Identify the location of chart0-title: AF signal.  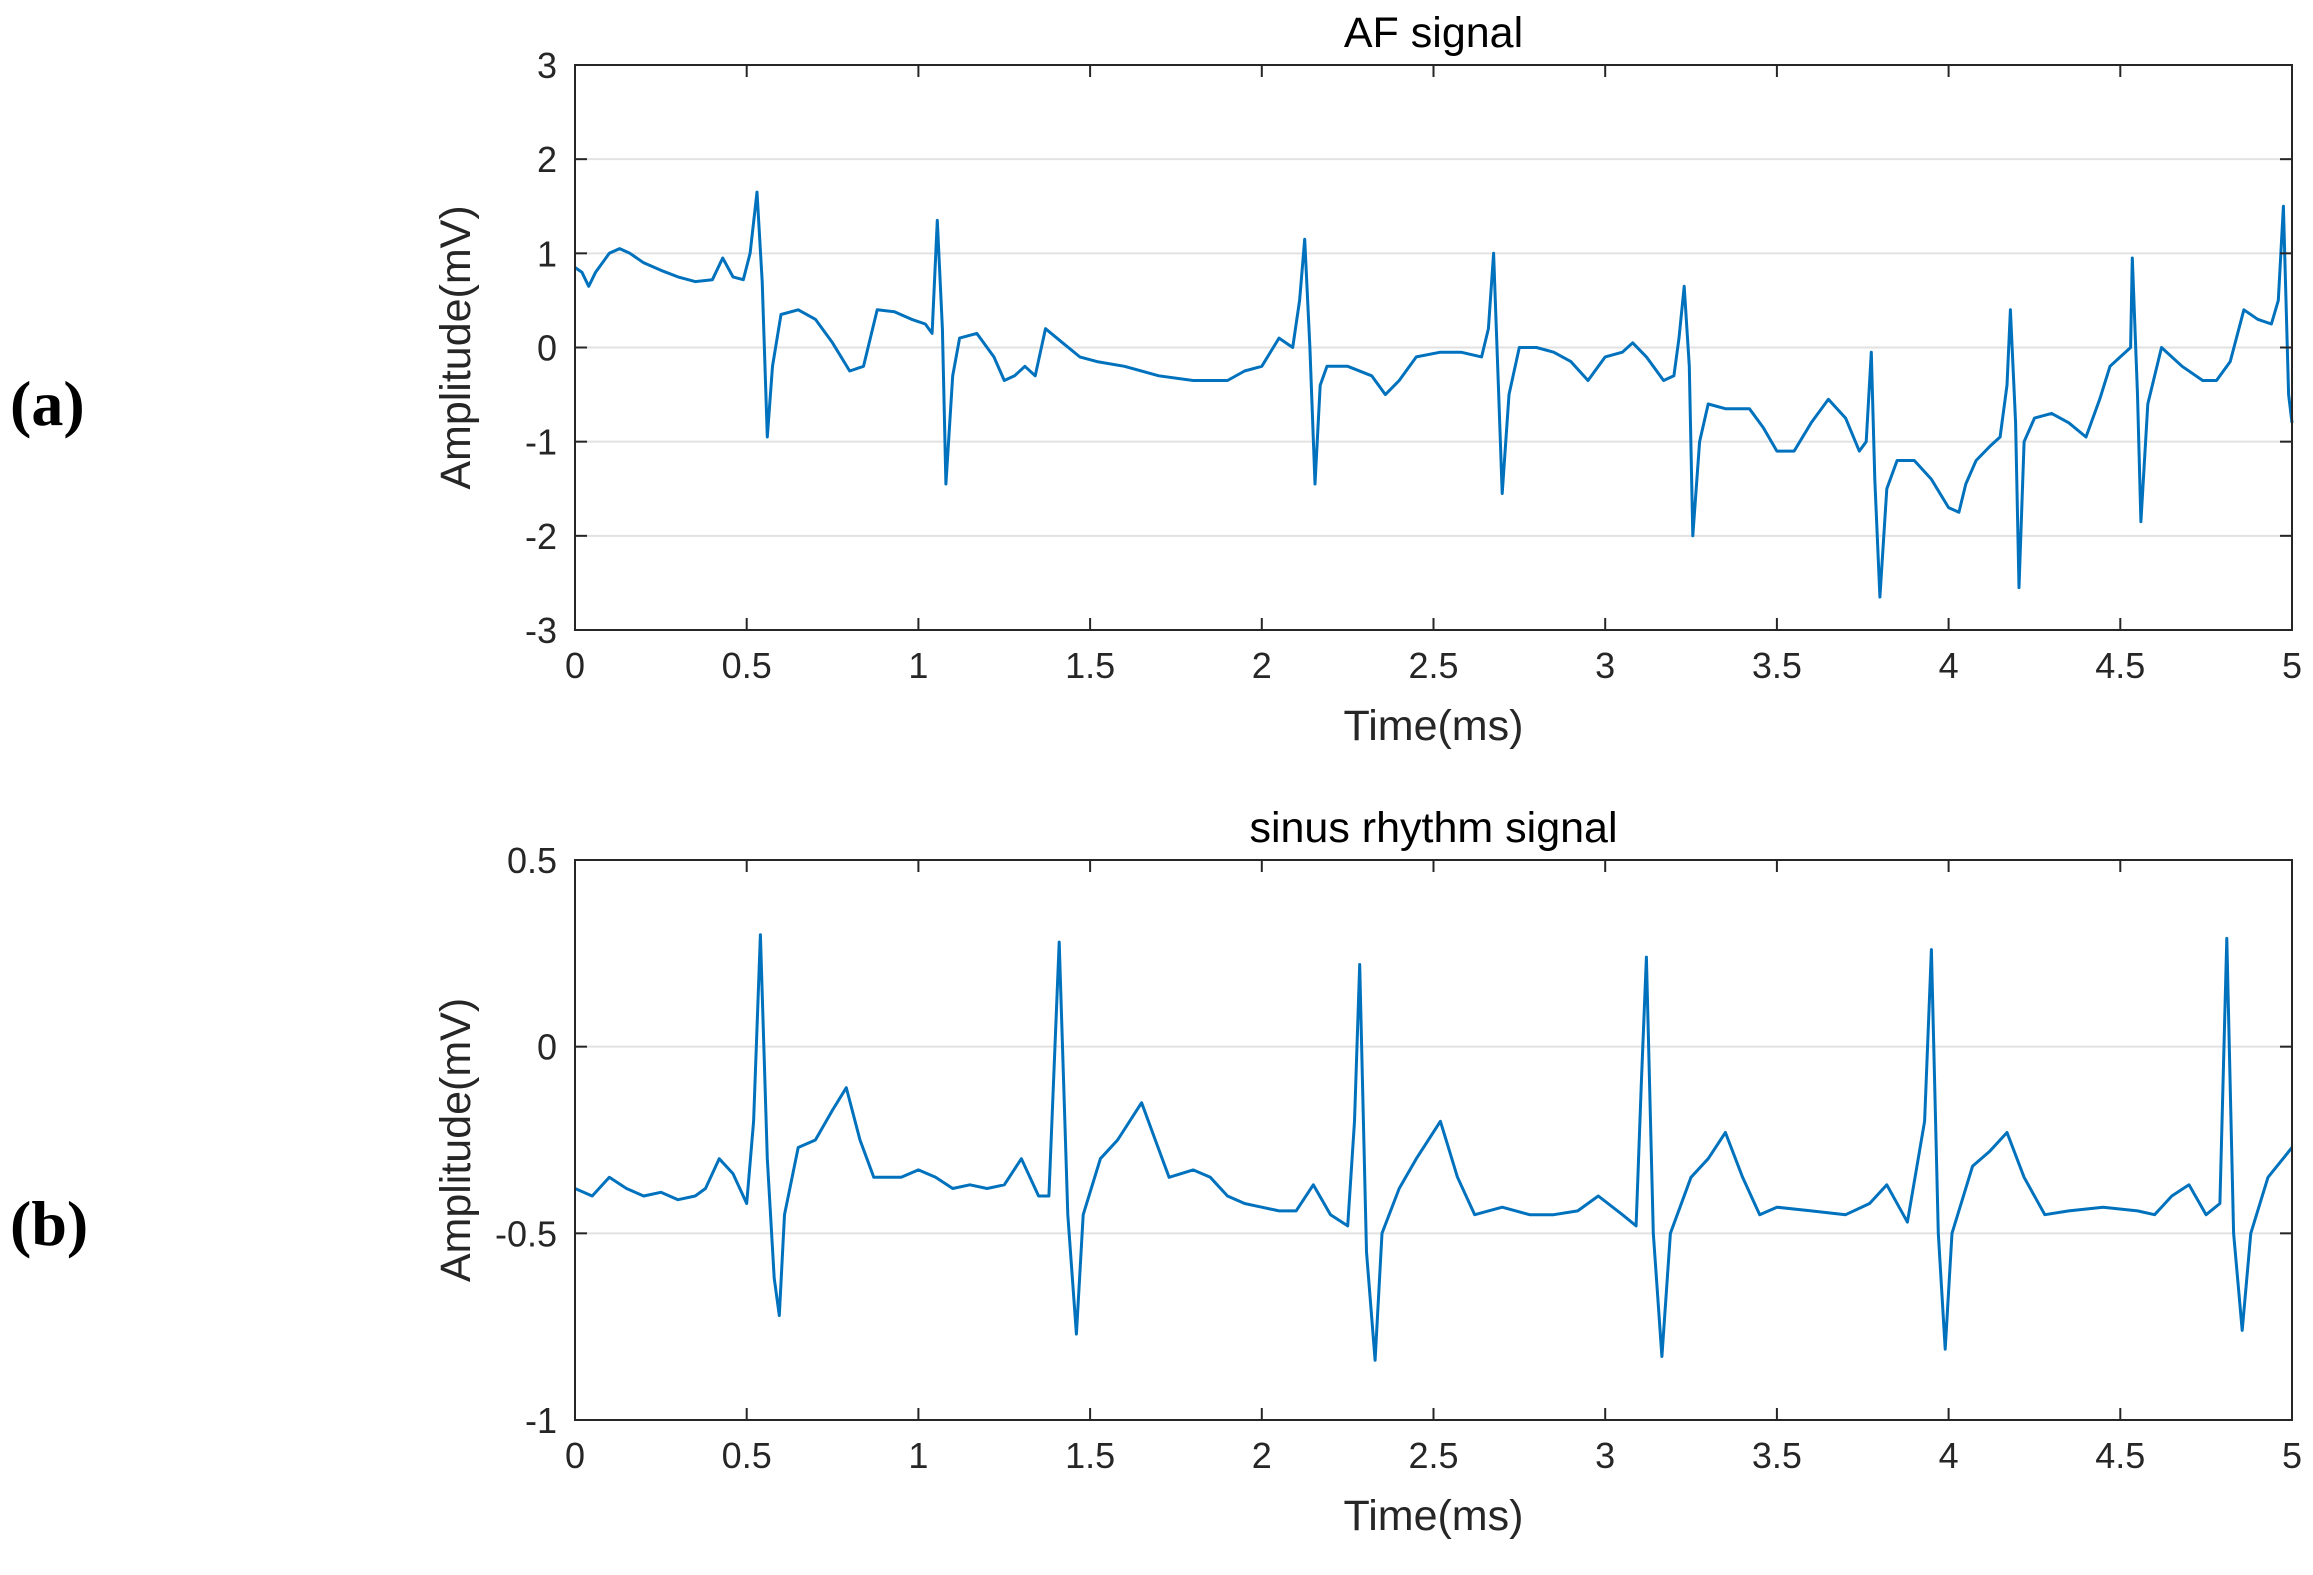
(1433, 33).